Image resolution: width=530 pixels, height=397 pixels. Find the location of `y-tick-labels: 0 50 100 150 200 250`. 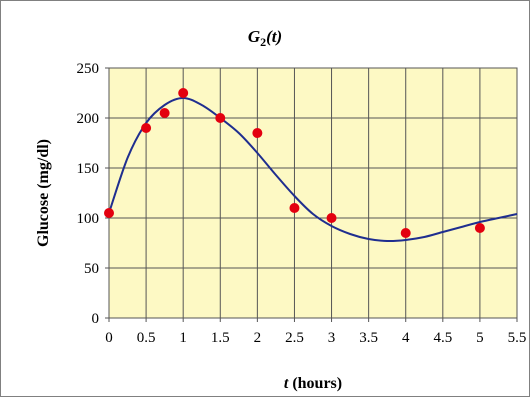

y-tick-labels: 0 50 100 150 200 250 is located at coordinates (88, 194).